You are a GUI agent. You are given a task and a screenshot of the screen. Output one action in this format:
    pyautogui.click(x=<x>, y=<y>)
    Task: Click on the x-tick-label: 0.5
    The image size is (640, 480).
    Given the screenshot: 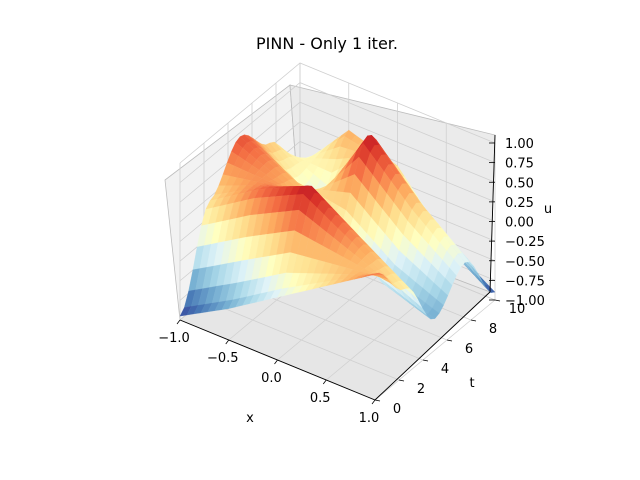 What is the action you would take?
    pyautogui.click(x=320, y=398)
    